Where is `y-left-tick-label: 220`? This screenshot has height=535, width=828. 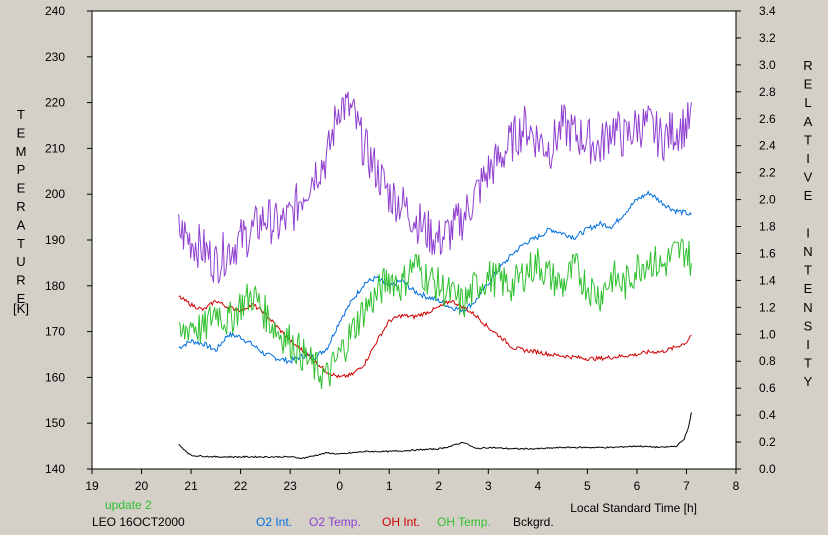
y-left-tick-label: 220 is located at coordinates (55, 103).